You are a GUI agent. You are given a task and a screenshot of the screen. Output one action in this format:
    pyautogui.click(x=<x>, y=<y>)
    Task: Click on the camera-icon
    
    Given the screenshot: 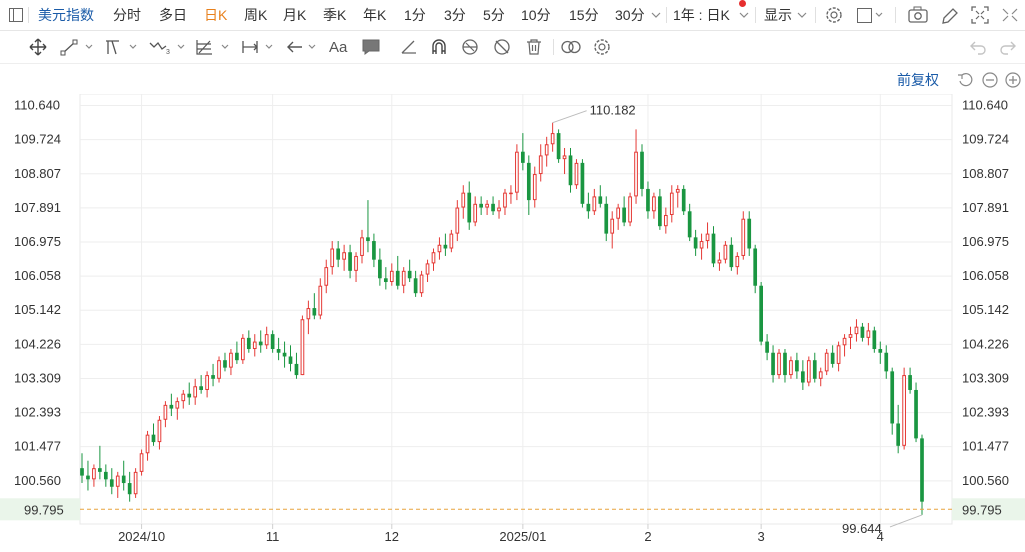 What is the action you would take?
    pyautogui.click(x=918, y=15)
    